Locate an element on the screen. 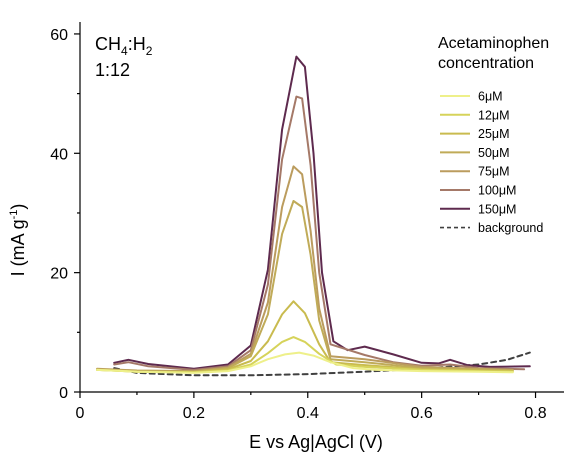 This screenshot has width=582, height=457. legend-label: 100μM is located at coordinates (497, 191).